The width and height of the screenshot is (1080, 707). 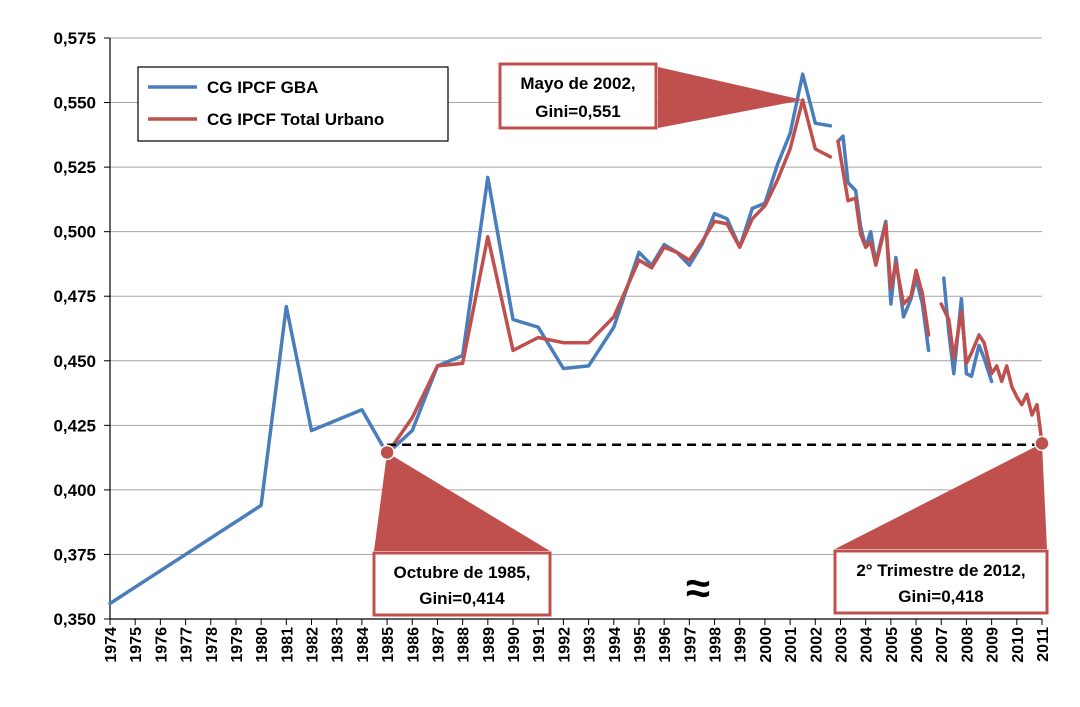 I want to click on x-tick-label: 1988, so click(x=464, y=645).